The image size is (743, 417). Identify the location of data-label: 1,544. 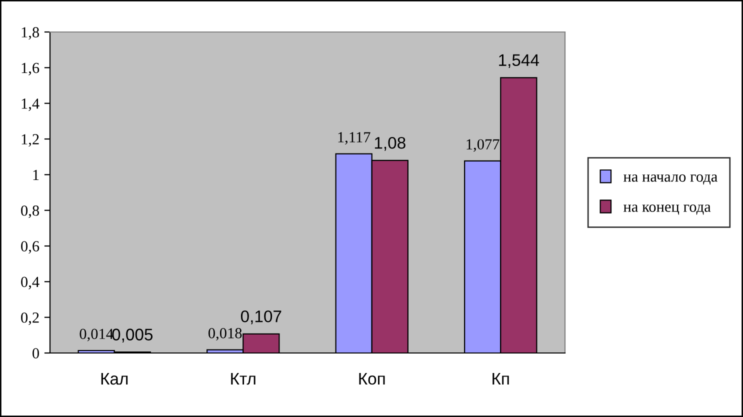
(519, 61).